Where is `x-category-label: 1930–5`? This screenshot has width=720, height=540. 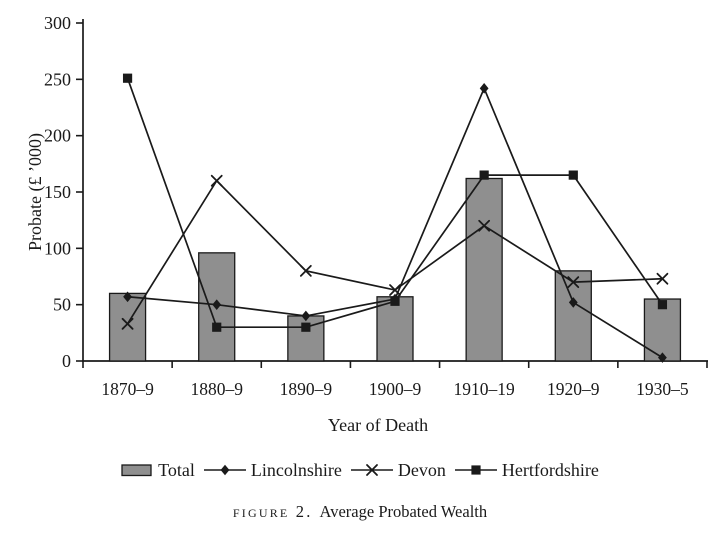 x-category-label: 1930–5 is located at coordinates (662, 389).